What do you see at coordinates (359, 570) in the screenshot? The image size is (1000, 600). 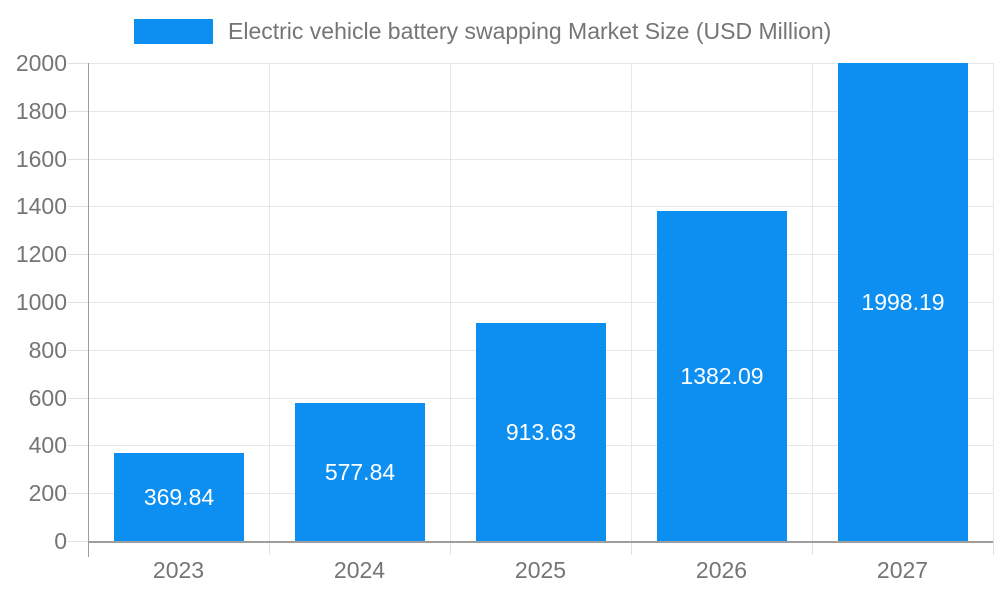 I see `x-axis-label: 2024` at bounding box center [359, 570].